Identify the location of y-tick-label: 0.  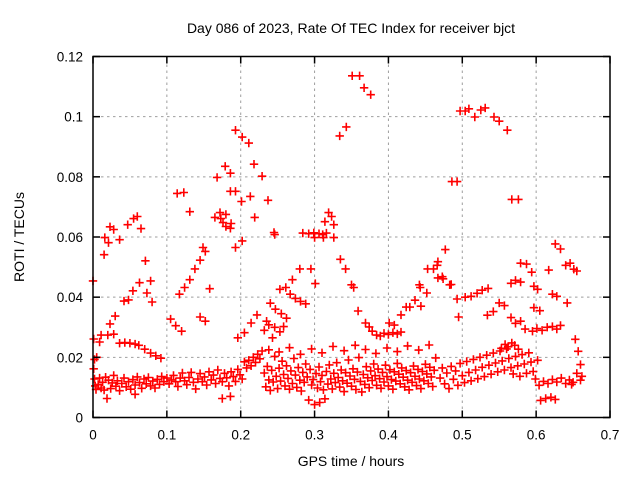
(79, 418).